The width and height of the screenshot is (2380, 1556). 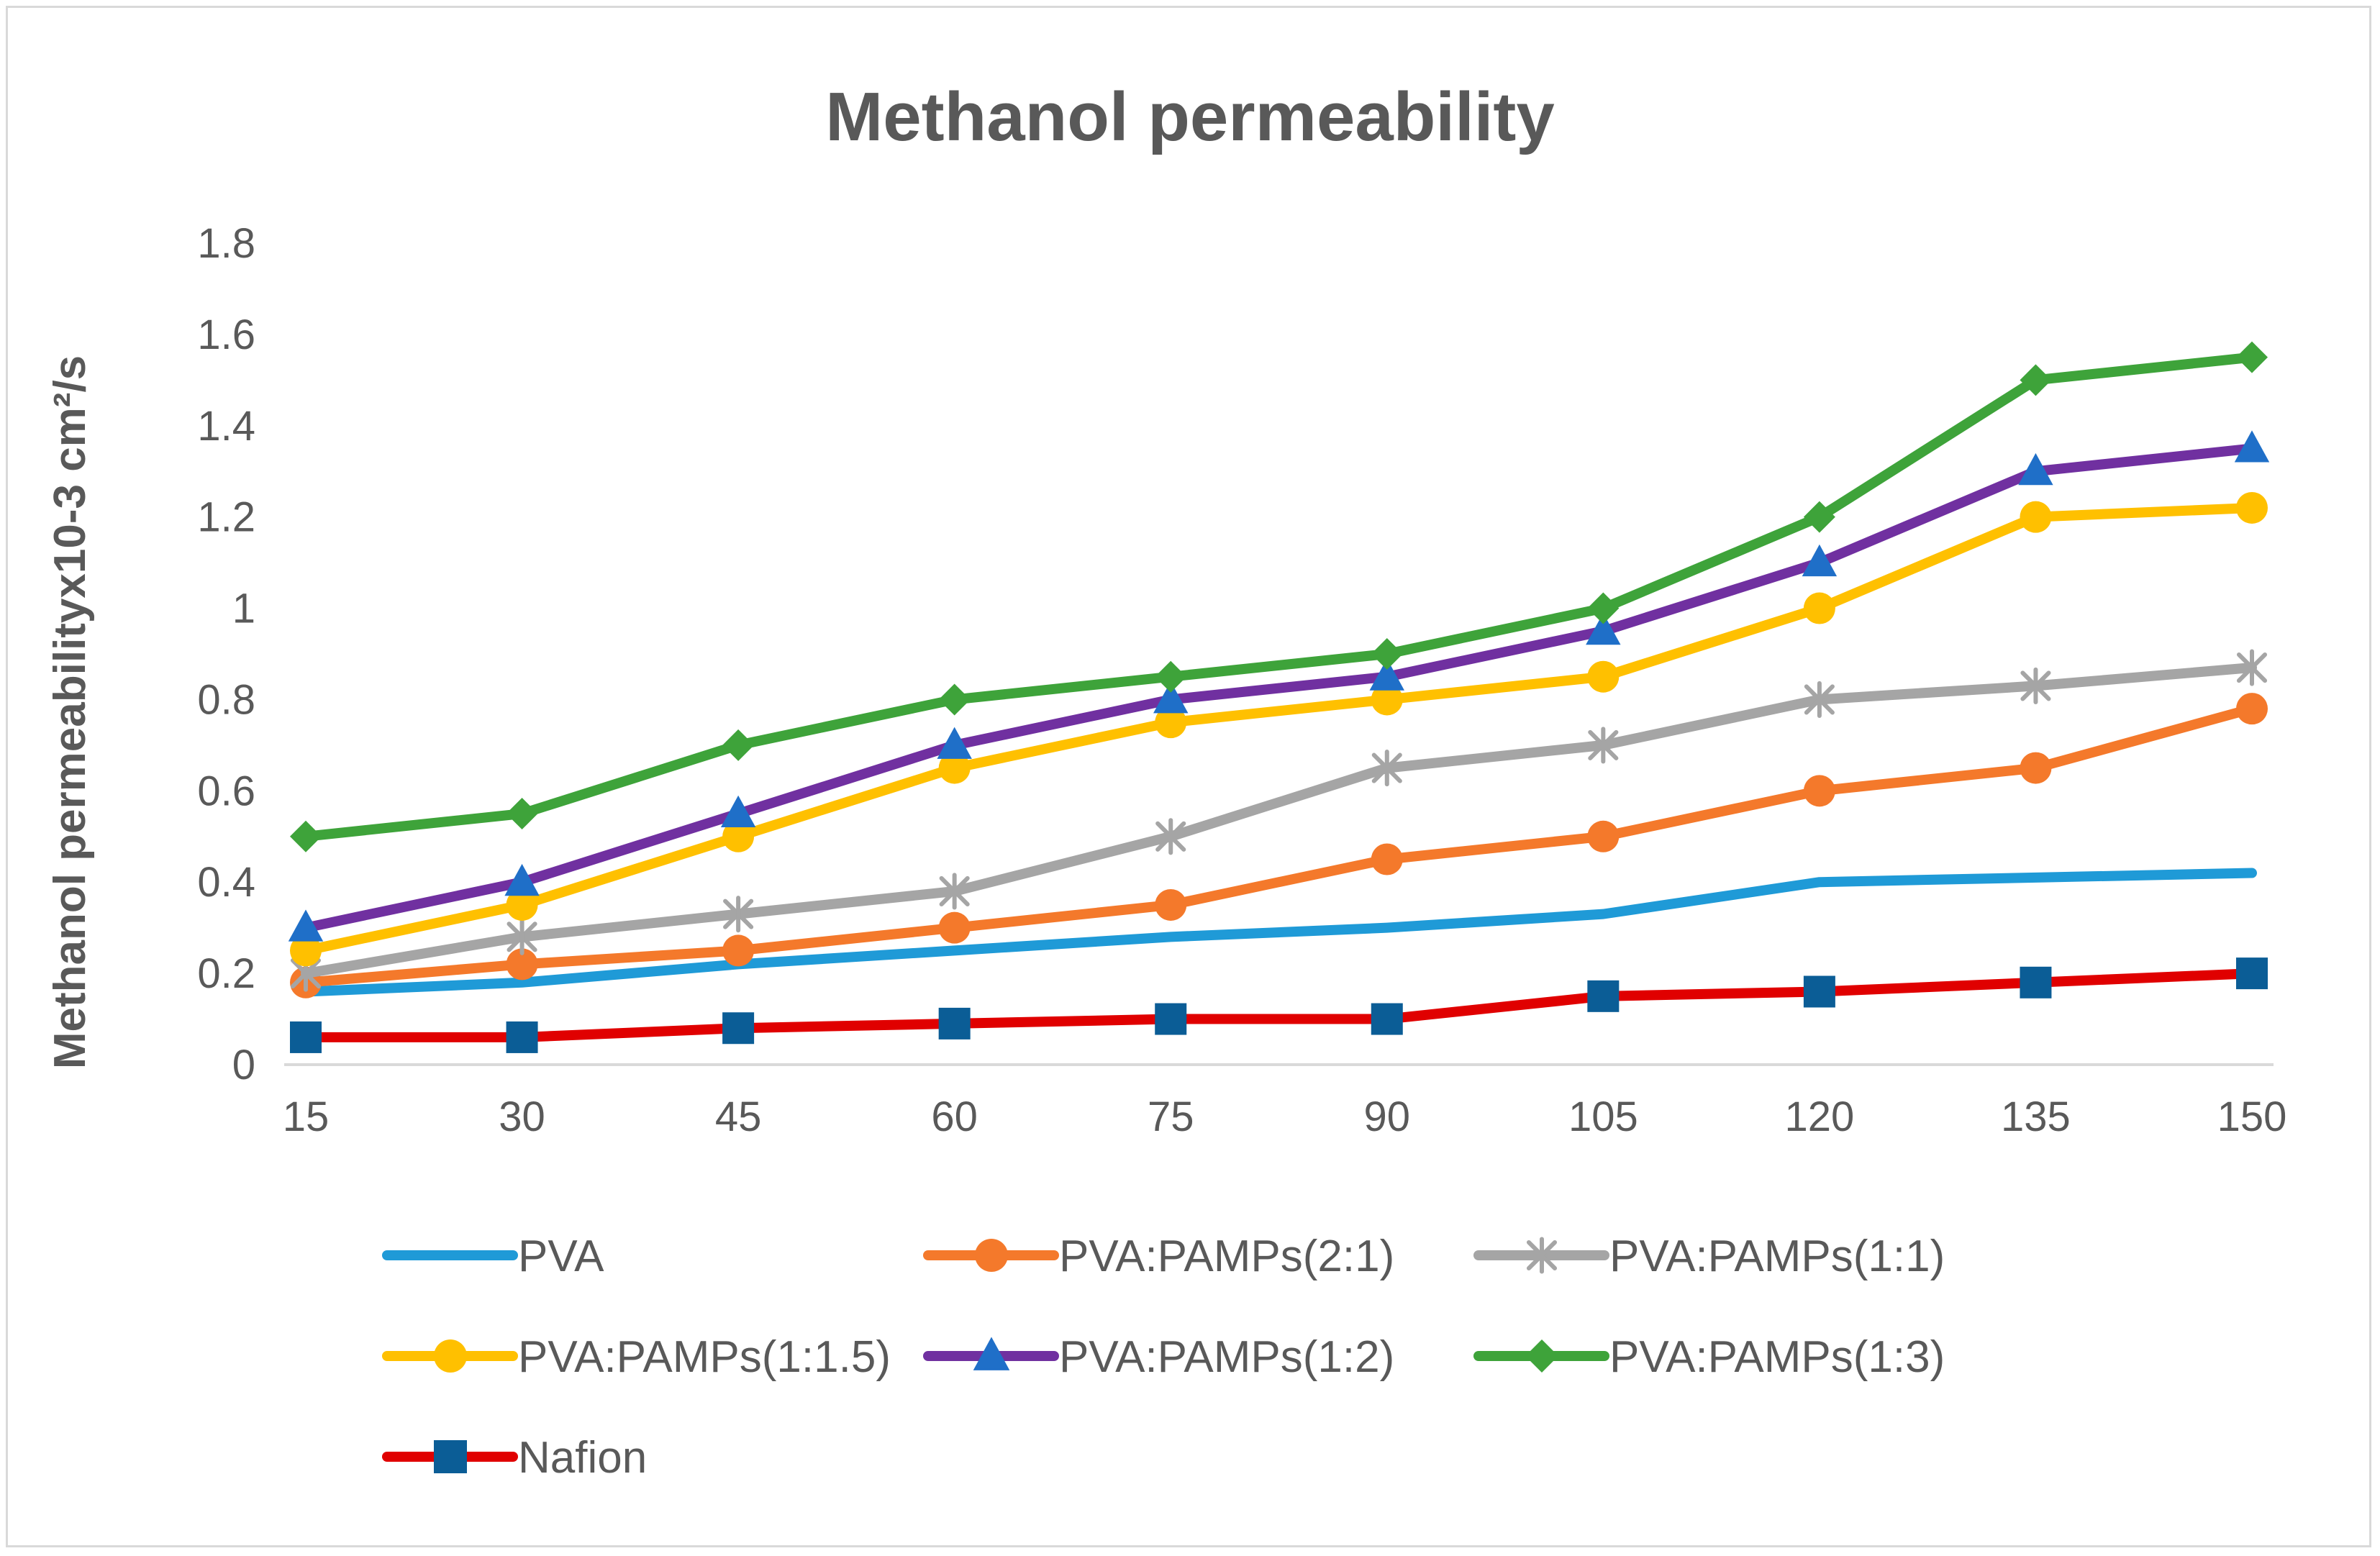 What do you see at coordinates (582, 1458) in the screenshot?
I see `legend-label: Nafion` at bounding box center [582, 1458].